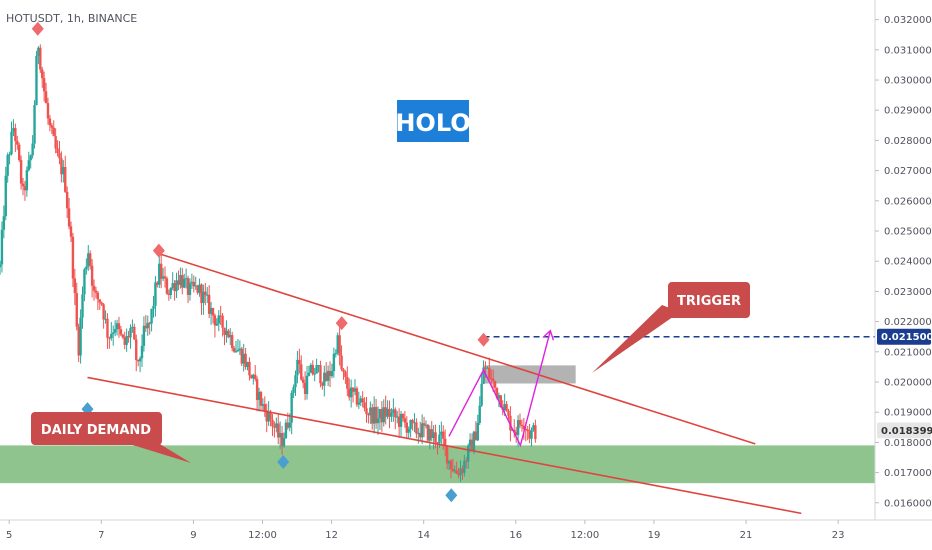 The height and width of the screenshot is (550, 932). Describe the element at coordinates (96, 428) in the screenshot. I see `demand-callout-bg` at that location.